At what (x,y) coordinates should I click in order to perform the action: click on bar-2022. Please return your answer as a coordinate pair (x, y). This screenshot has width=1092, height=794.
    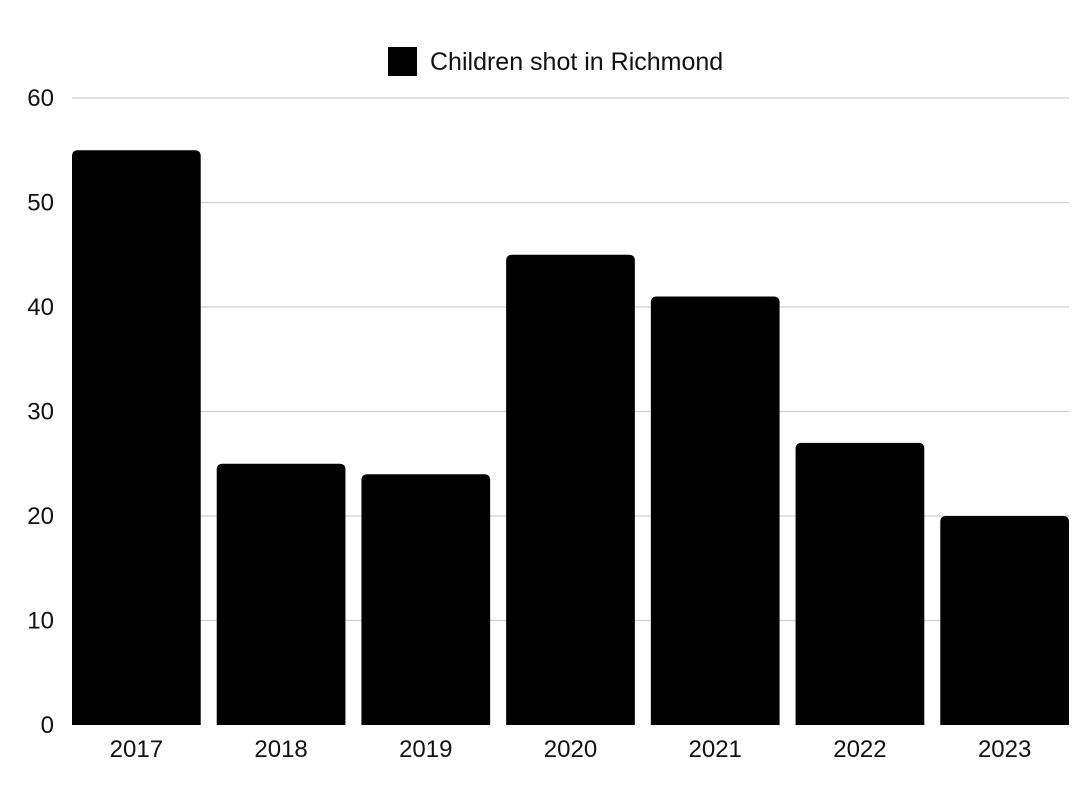
    Looking at the image, I should click on (860, 583).